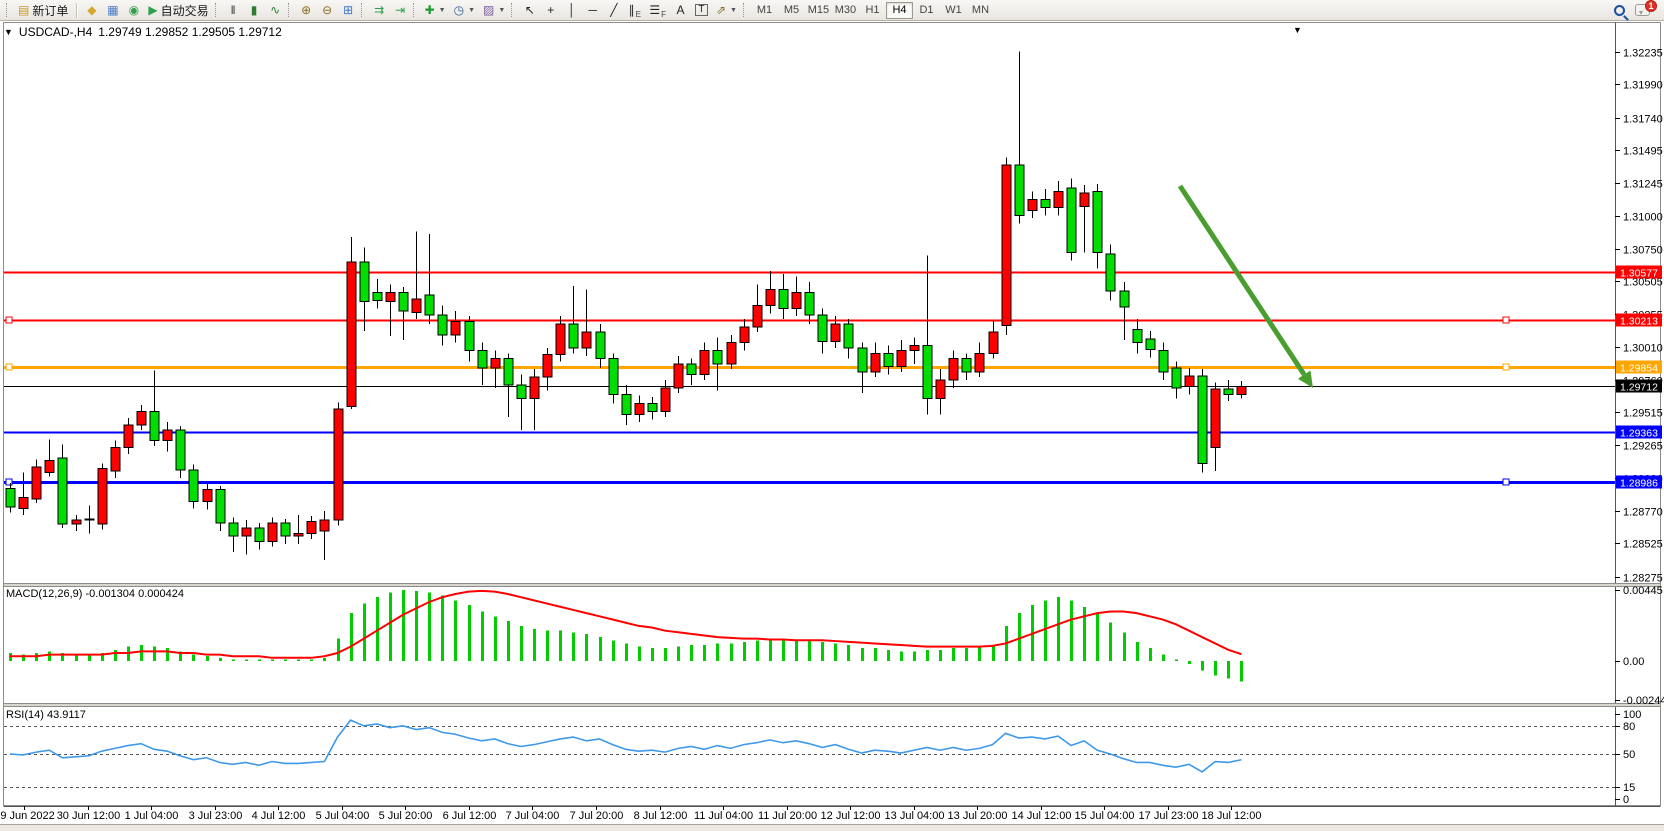 Image resolution: width=1664 pixels, height=831 pixels. Describe the element at coordinates (46, 715) in the screenshot. I see `rsi-indicator-label: RSI(14) 43.9117` at that location.